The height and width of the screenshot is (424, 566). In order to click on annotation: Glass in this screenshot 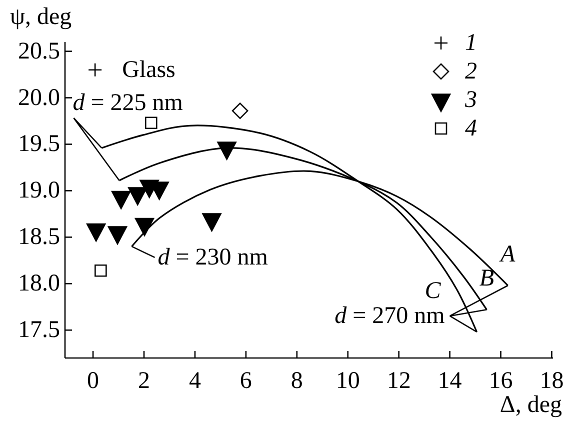, I will do `click(149, 69)`.